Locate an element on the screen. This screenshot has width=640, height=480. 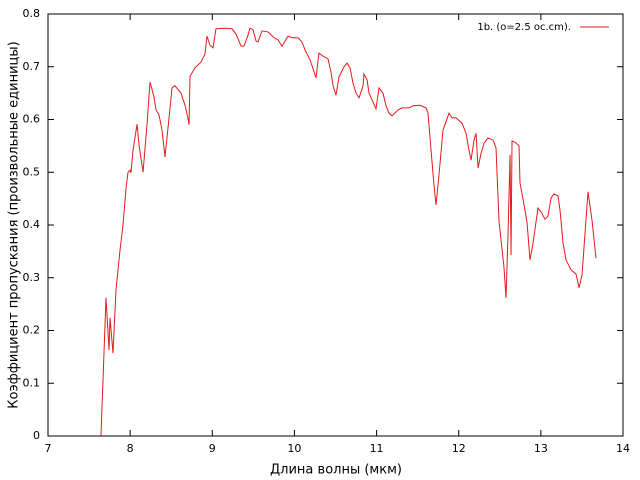
y-tick-label: 0.2 is located at coordinates (32, 330).